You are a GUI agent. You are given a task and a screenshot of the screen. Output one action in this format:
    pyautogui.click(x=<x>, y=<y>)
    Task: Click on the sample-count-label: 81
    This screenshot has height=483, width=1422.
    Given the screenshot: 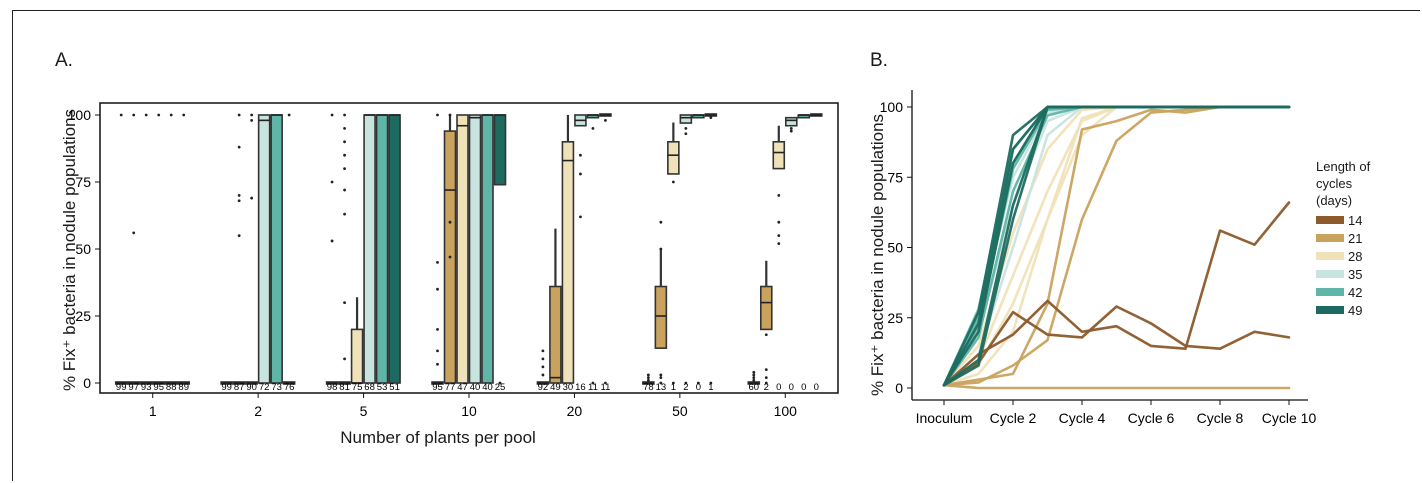 What is the action you would take?
    pyautogui.click(x=344, y=387)
    